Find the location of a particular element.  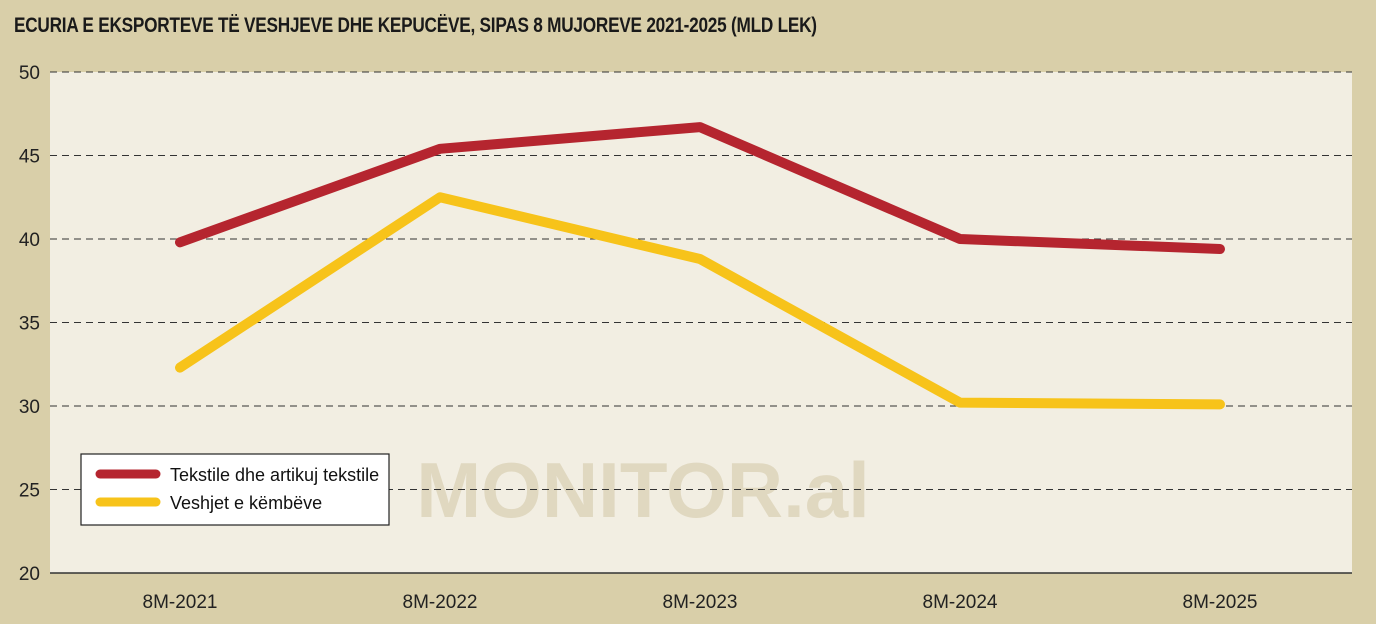

y-tick-label-35: 35 is located at coordinates (29, 324).